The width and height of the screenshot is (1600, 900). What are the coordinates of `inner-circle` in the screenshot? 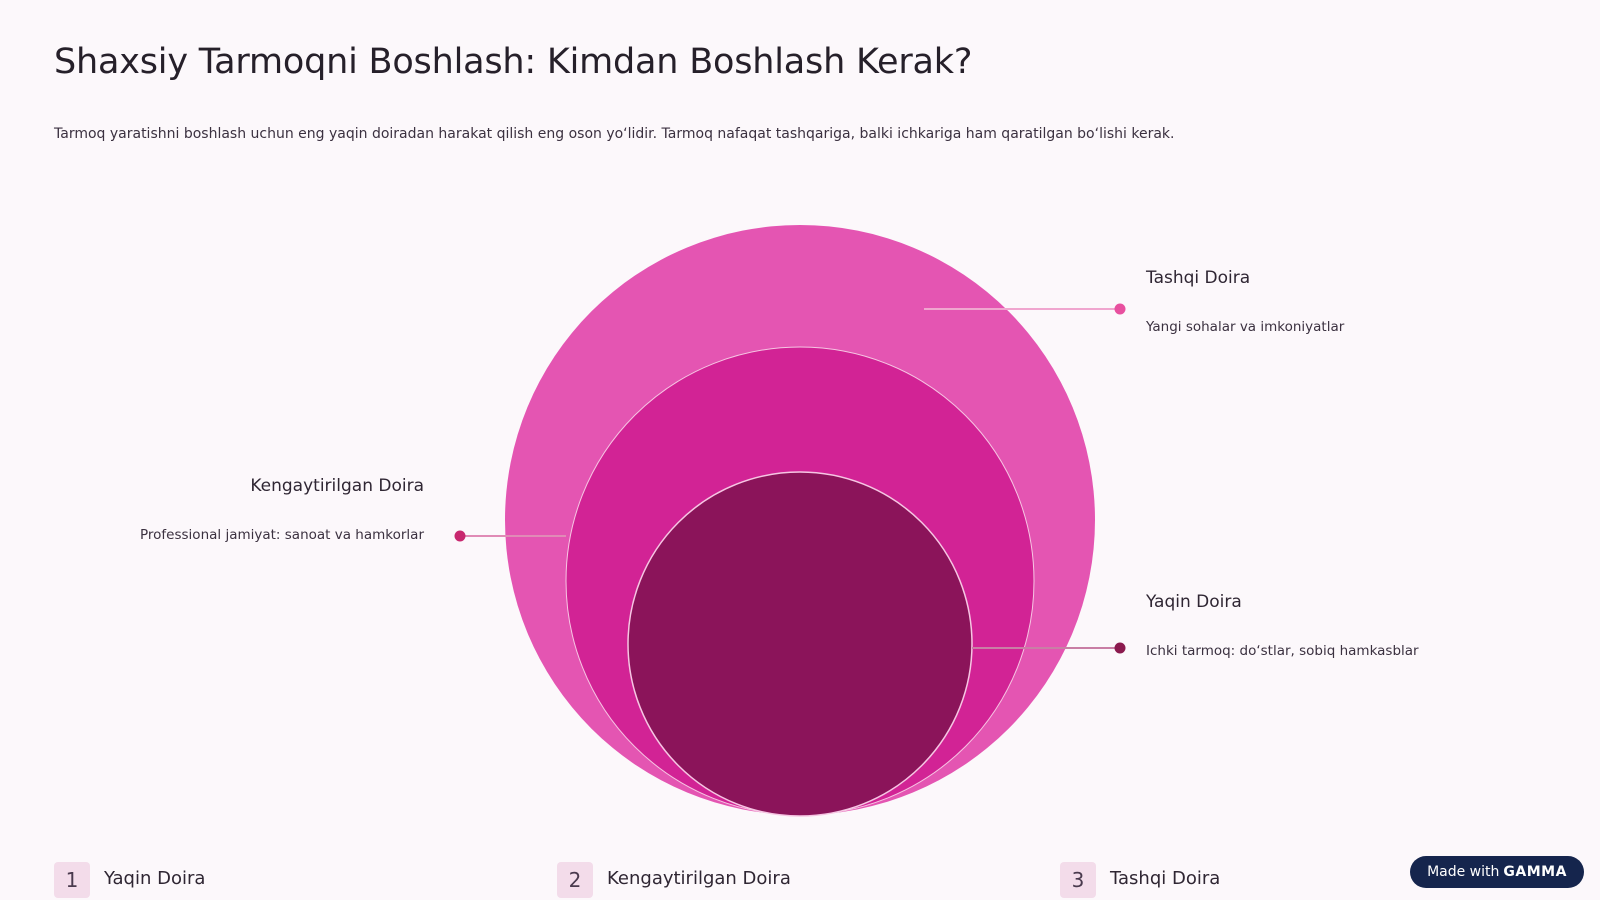 It's located at (800, 644).